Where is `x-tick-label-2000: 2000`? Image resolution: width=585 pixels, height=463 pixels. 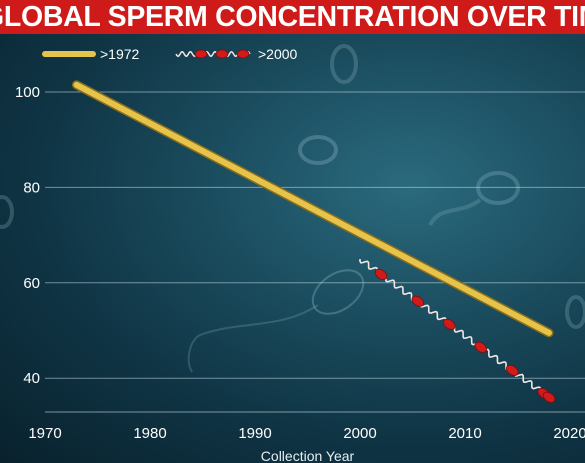
x-tick-label-2000: 2000 is located at coordinates (359, 433).